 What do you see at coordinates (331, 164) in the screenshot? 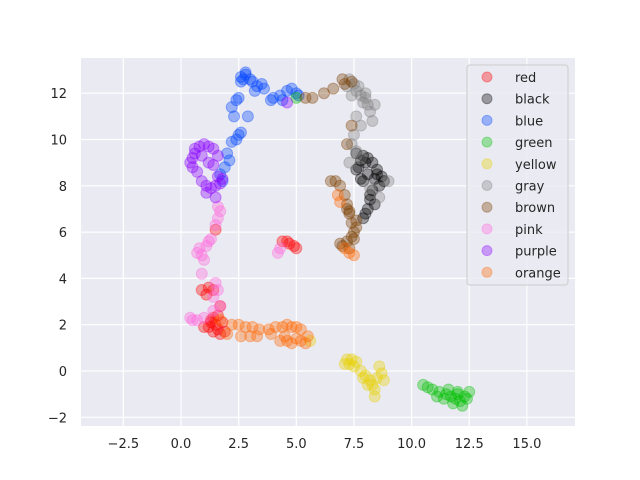
I see `series-brown` at bounding box center [331, 164].